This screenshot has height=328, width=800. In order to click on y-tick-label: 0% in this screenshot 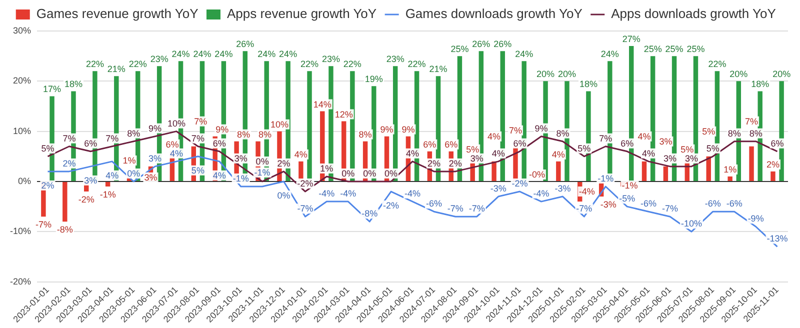, I will do `click(25, 181)`.